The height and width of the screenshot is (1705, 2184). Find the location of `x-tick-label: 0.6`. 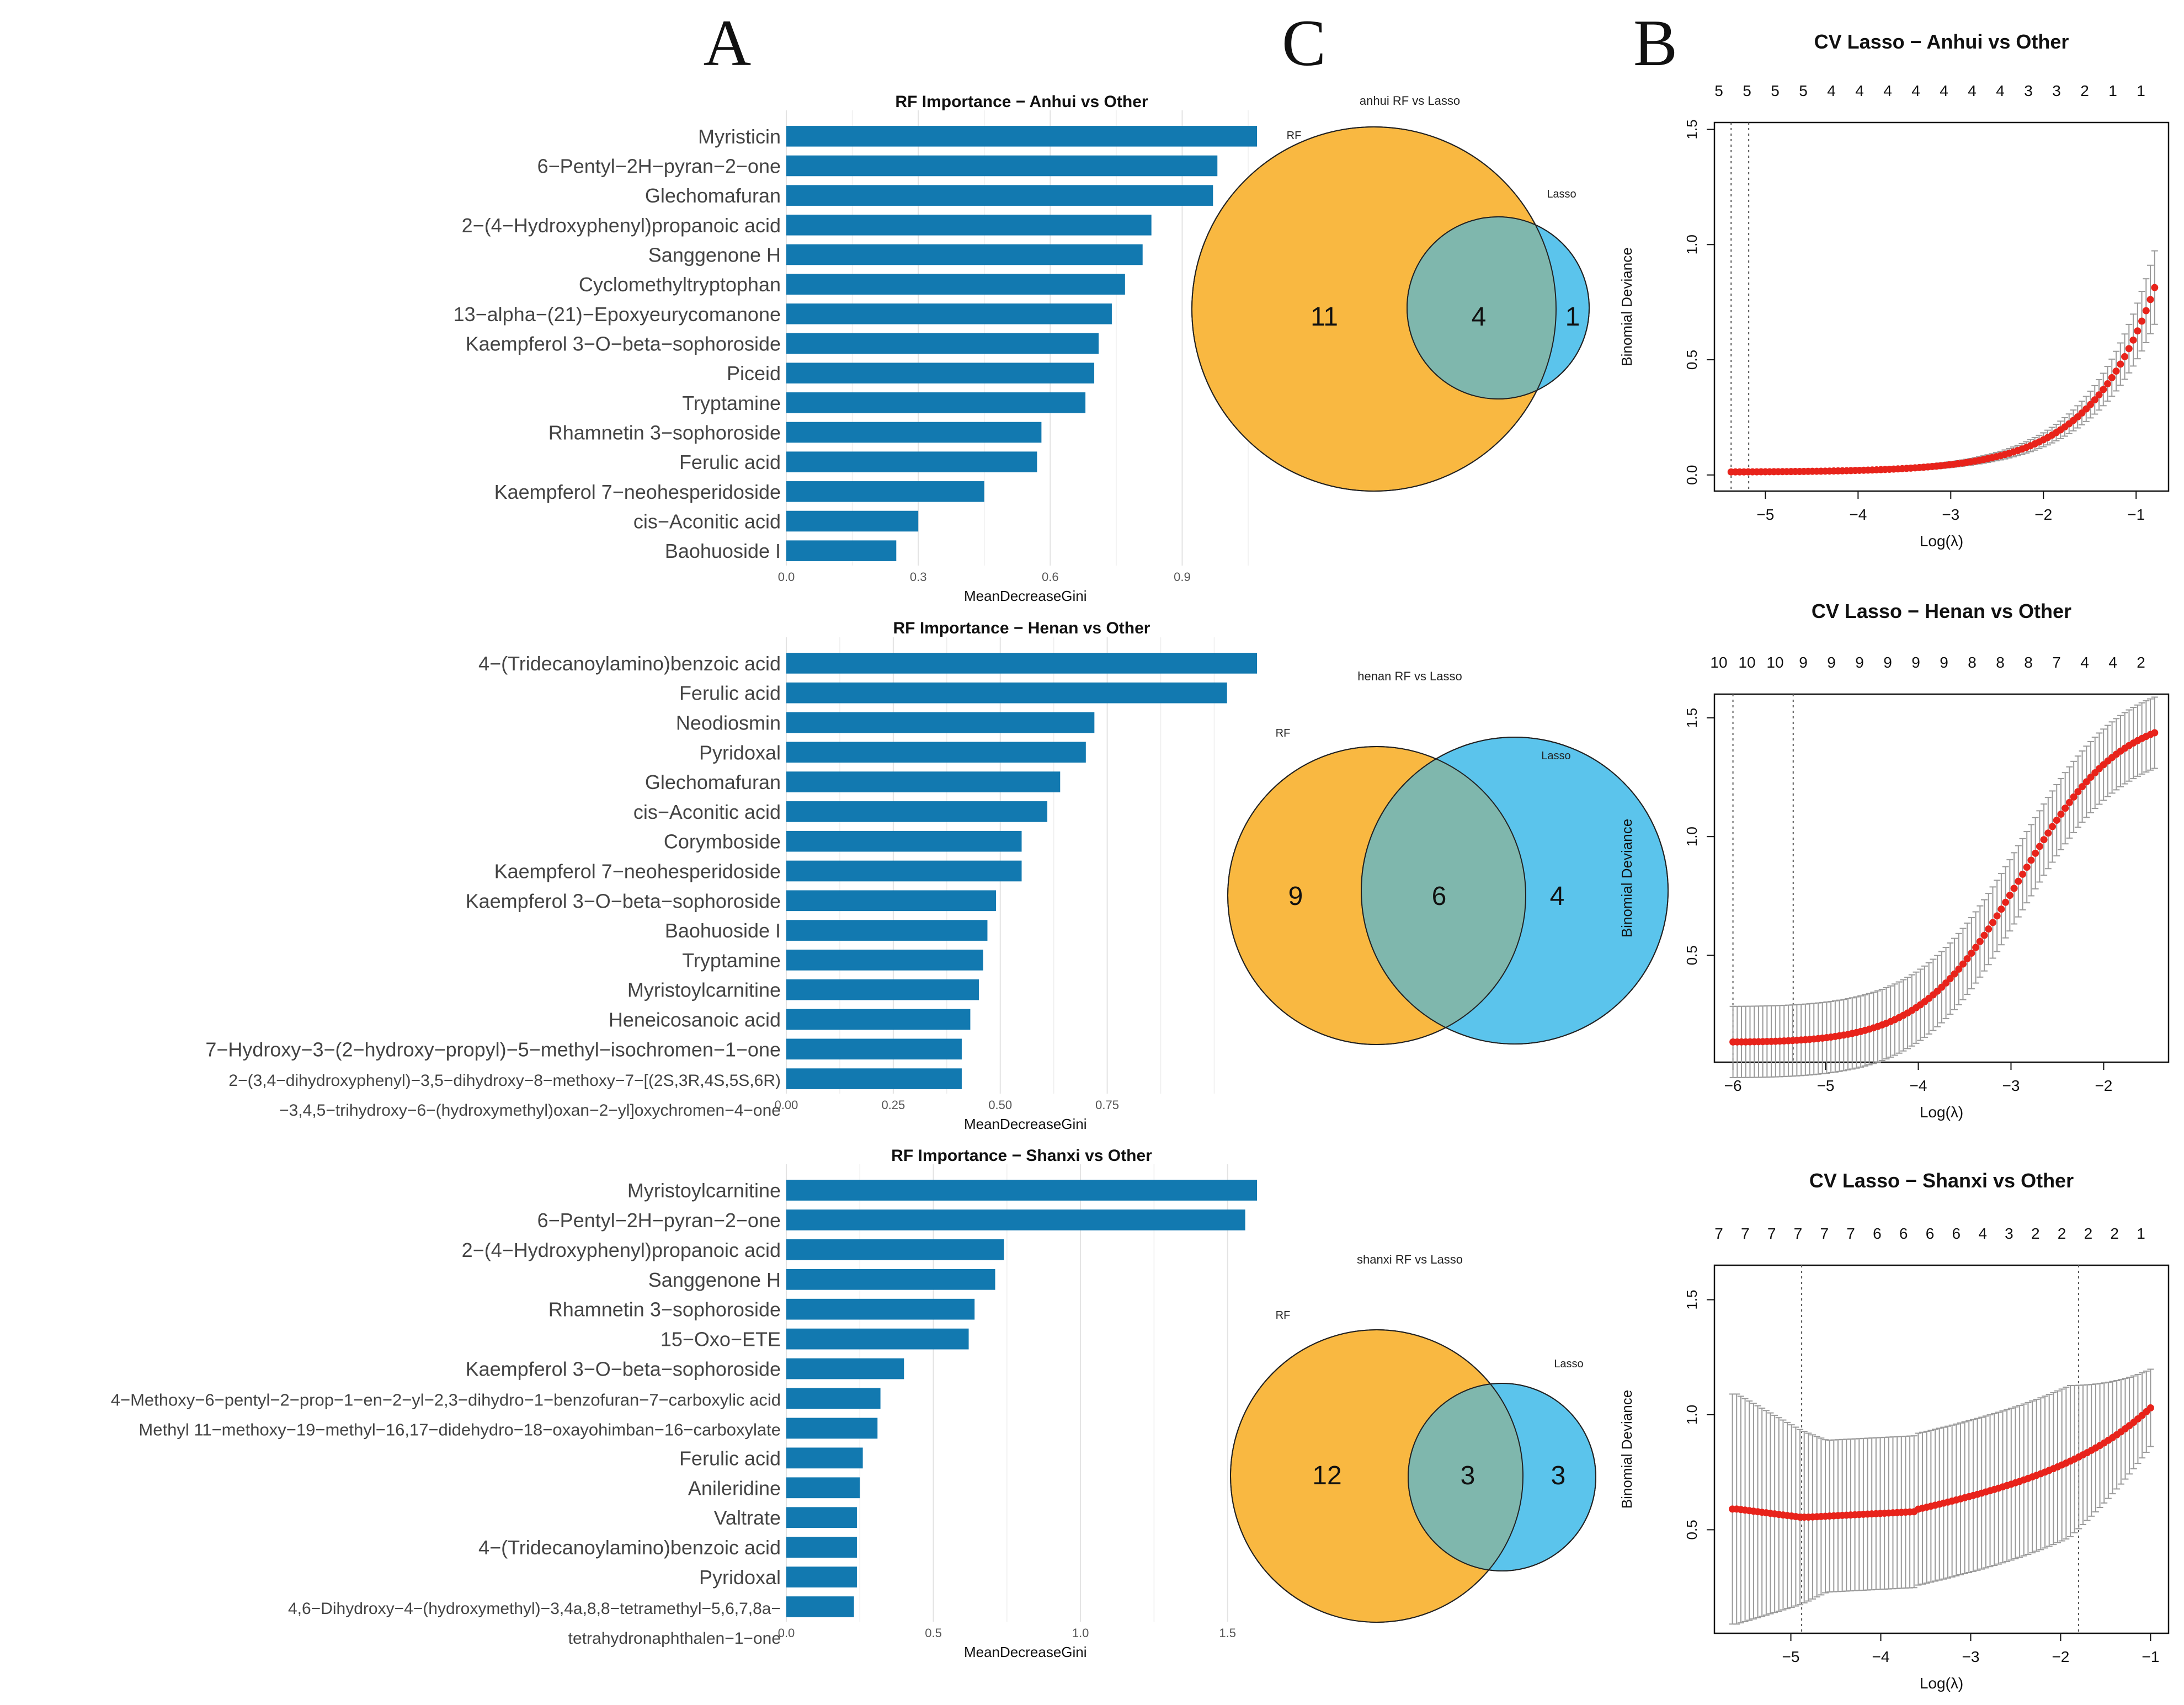

x-tick-label: 0.6 is located at coordinates (1050, 577).